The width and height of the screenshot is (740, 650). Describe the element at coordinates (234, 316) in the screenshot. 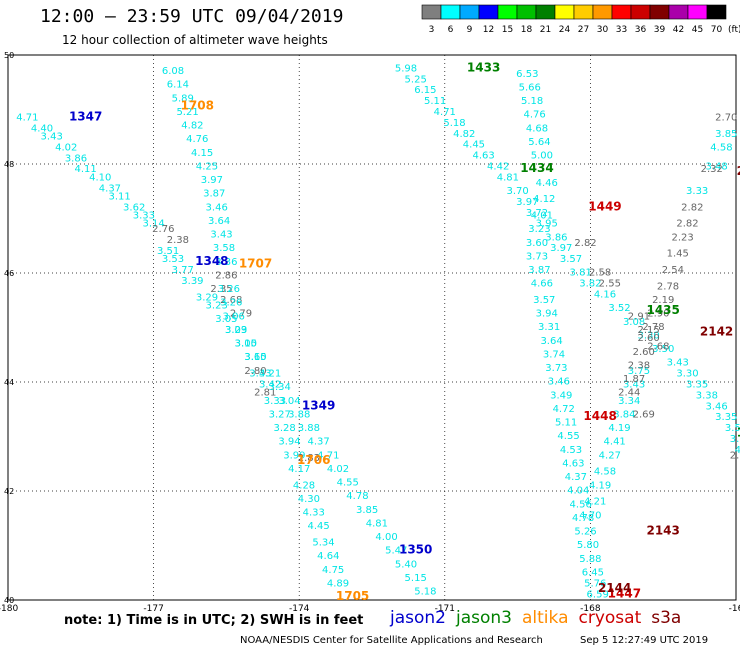

I see `wave-height-value: 3.06` at that location.